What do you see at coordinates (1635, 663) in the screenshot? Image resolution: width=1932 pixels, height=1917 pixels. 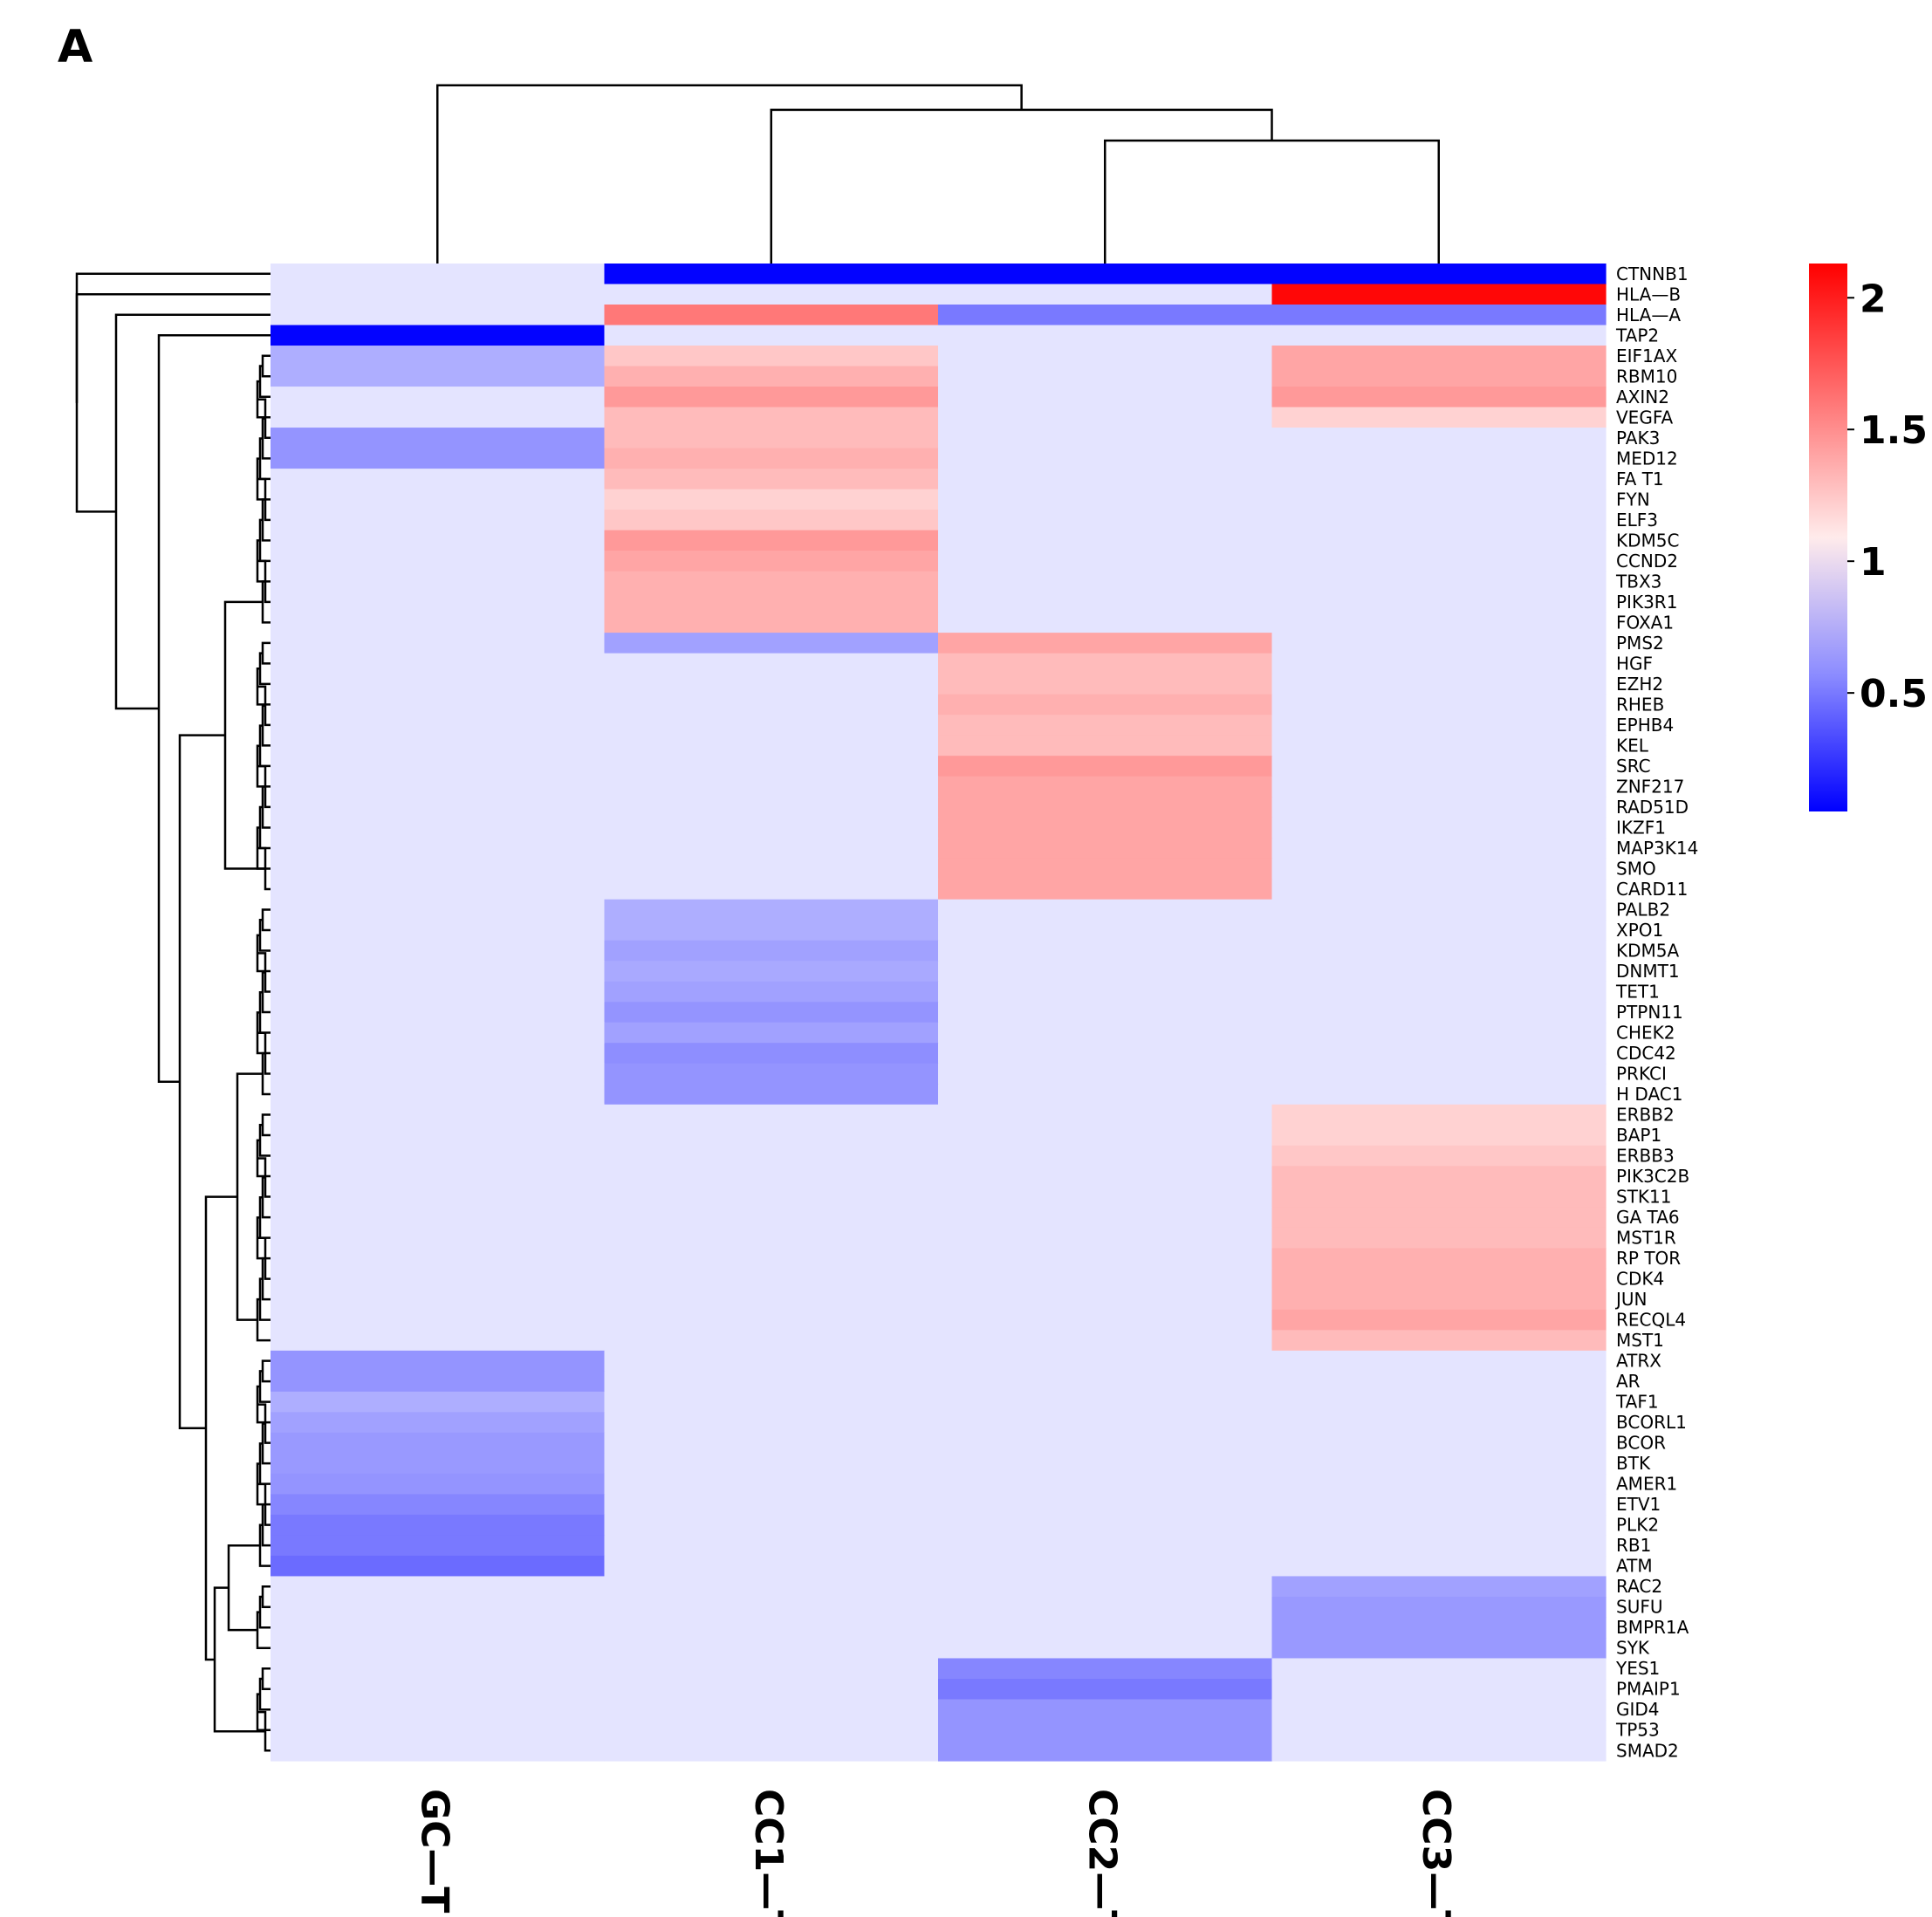 I see `row-label: HGF` at bounding box center [1635, 663].